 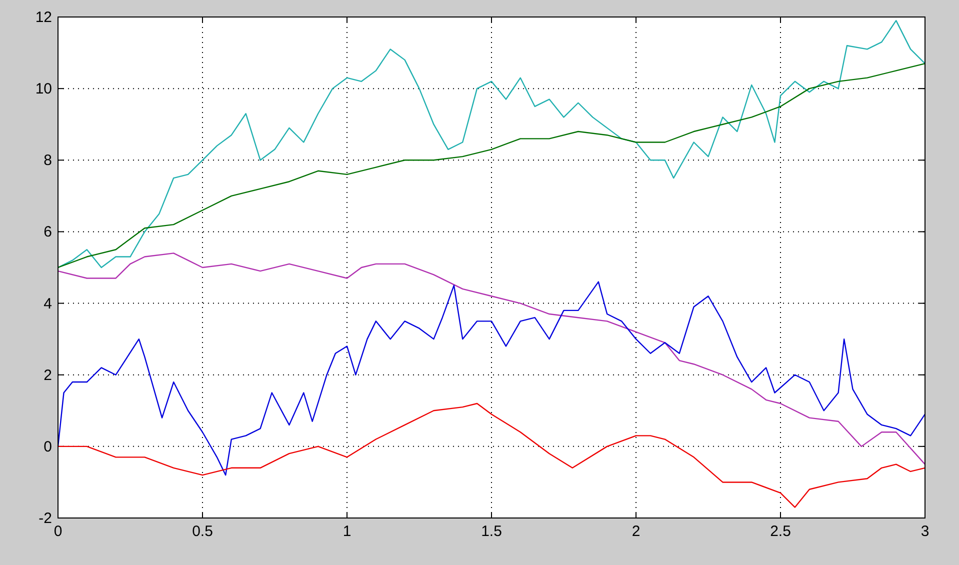 What do you see at coordinates (43, 89) in the screenshot?
I see `y-tick-label: 10` at bounding box center [43, 89].